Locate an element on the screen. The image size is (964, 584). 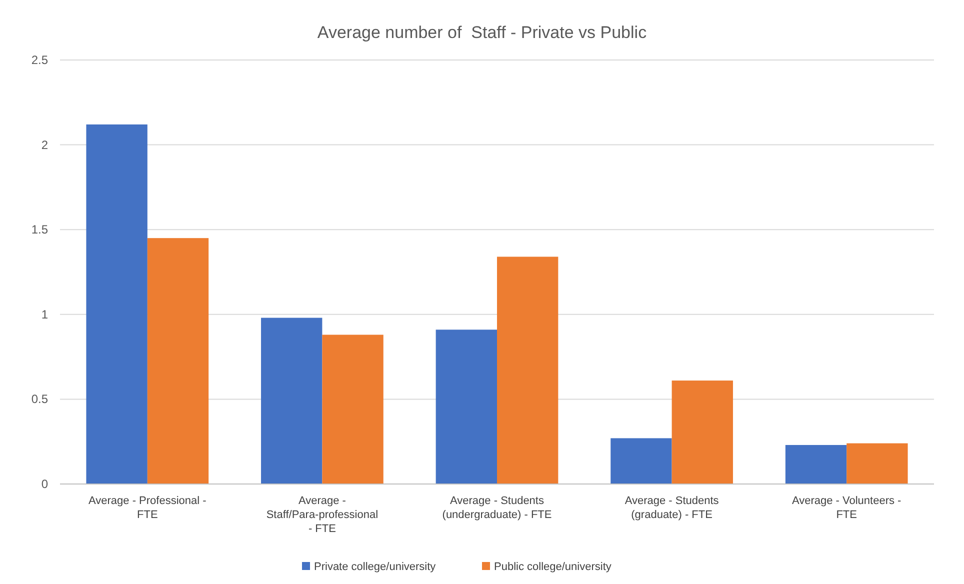
y-tick-label: 0 is located at coordinates (44, 484).